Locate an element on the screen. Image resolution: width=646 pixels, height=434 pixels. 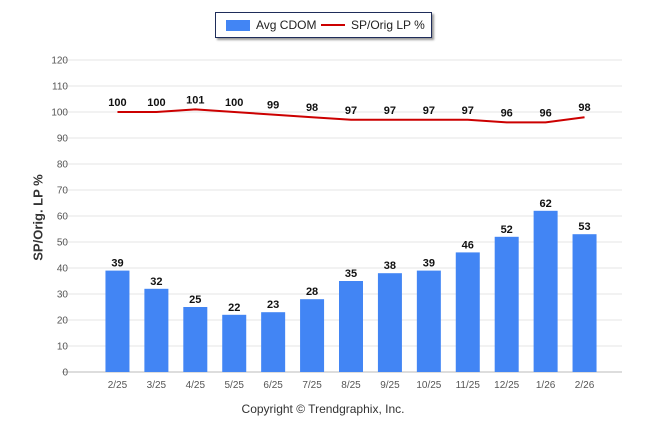
bar-data-label: 23 is located at coordinates (273, 305).